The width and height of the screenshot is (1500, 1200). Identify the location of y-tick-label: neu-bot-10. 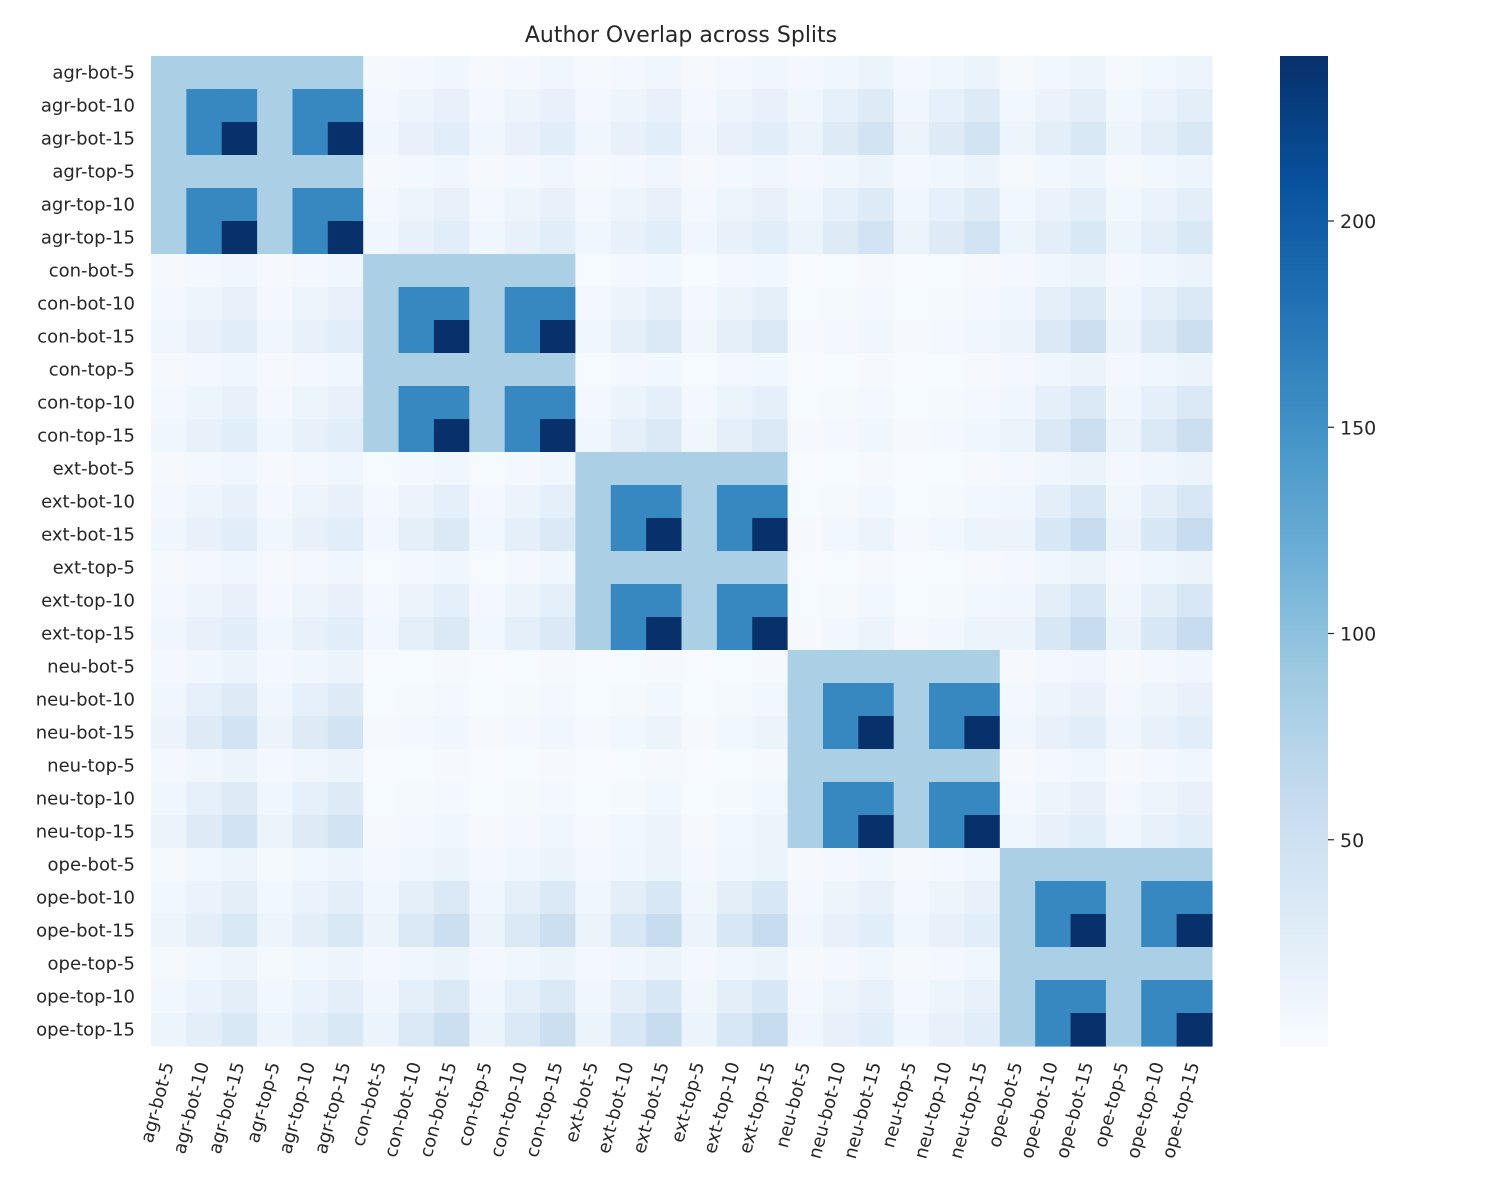
(85, 700).